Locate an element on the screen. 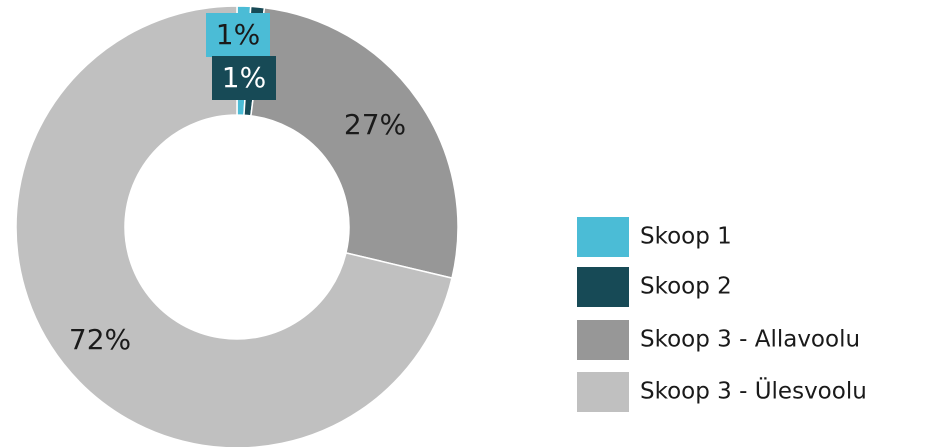  legend-label: Skoop 3 - Ülesvoolu is located at coordinates (753, 391).